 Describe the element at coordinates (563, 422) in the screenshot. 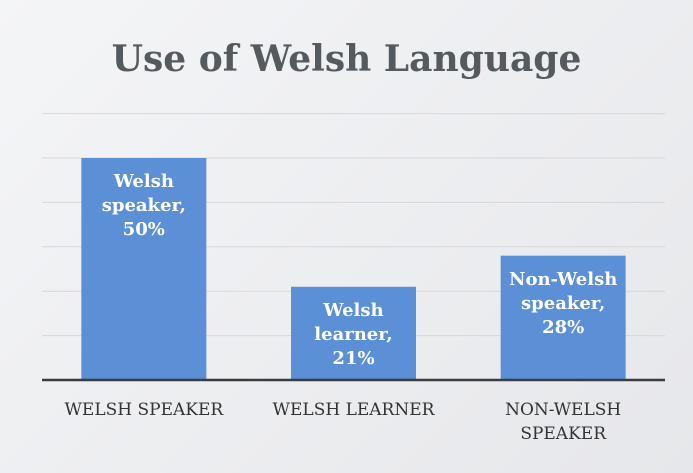

I see `x-tick-label: NON-WELSH SPEAKER` at that location.